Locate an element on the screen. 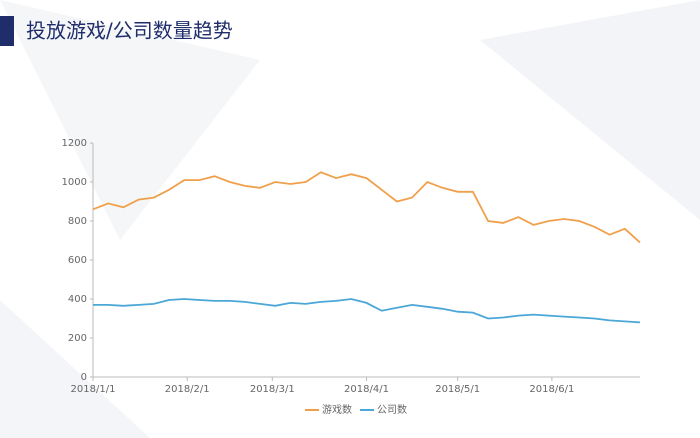 The height and width of the screenshot is (438, 700). title-bar is located at coordinates (7, 31).